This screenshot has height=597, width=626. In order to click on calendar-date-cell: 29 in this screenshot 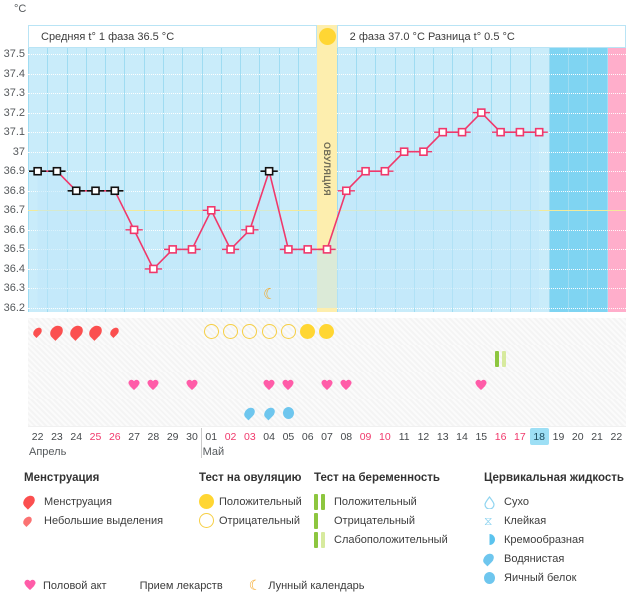, I will do `click(172, 436)`.